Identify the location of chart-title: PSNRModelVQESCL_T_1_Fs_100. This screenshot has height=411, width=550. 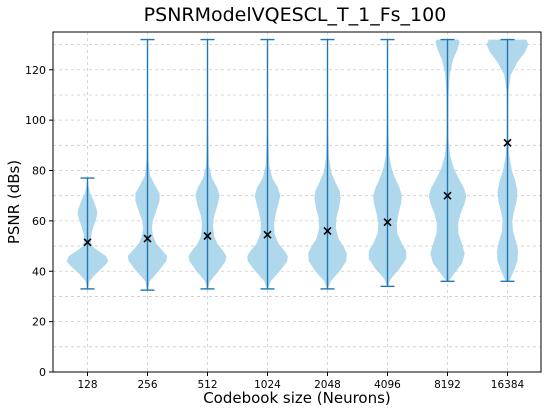
(295, 15).